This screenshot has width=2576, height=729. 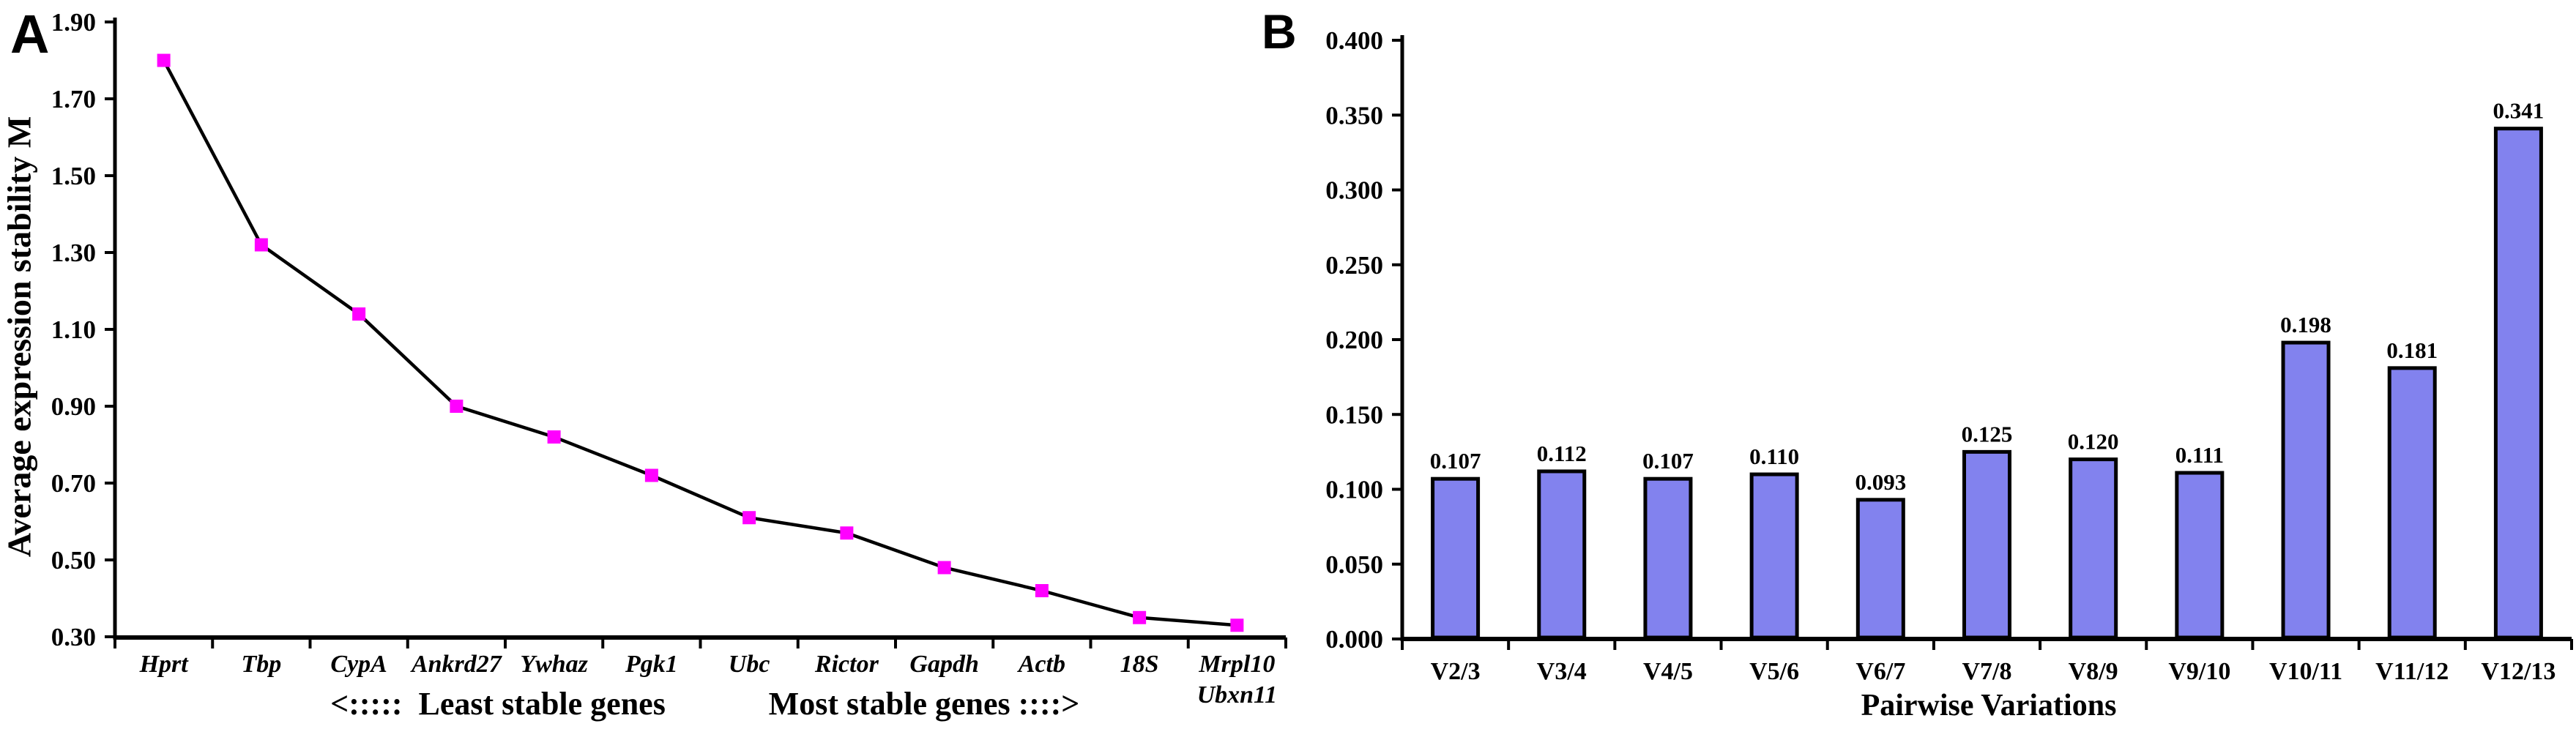 I want to click on category-label: Hprt, so click(x=164, y=664).